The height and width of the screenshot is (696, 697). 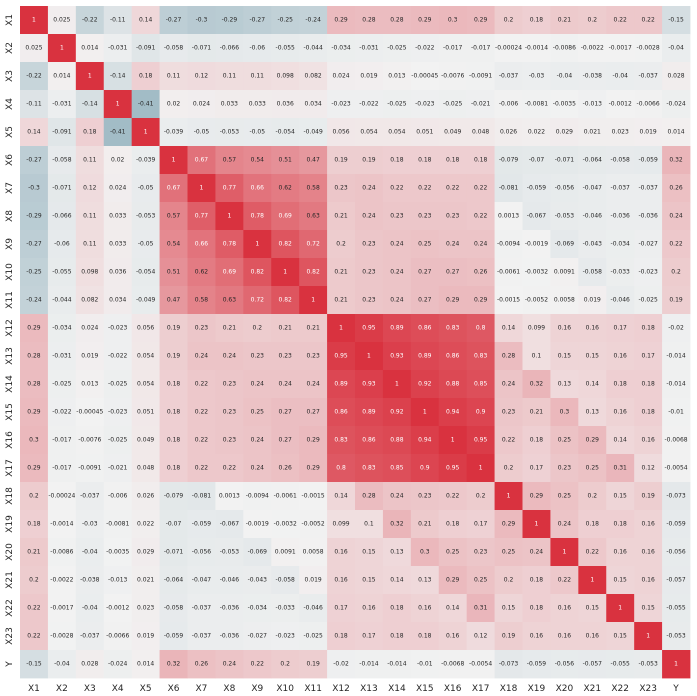 I want to click on cell-value-label: 0.029, so click(x=564, y=132).